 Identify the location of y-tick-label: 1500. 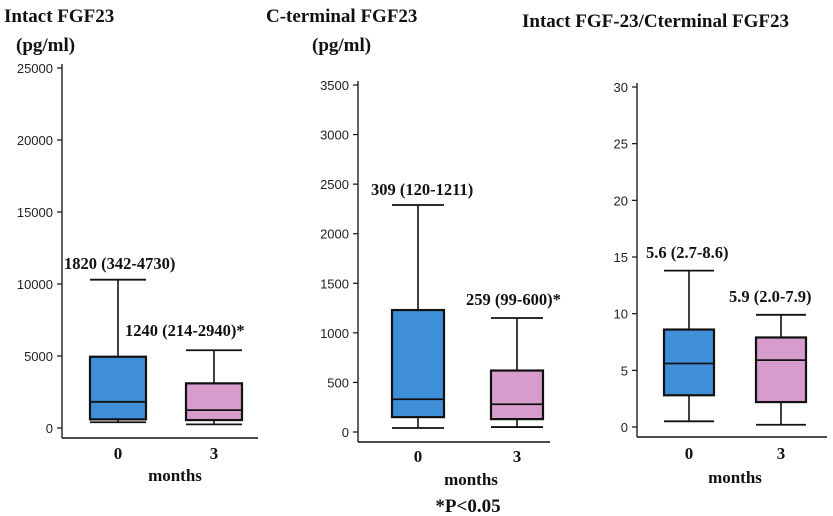
(334, 283).